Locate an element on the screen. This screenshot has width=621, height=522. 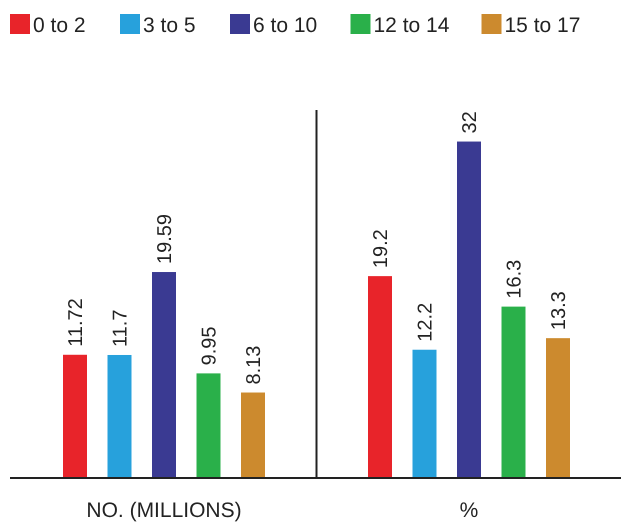
data-label: 11.72 is located at coordinates (76, 322).